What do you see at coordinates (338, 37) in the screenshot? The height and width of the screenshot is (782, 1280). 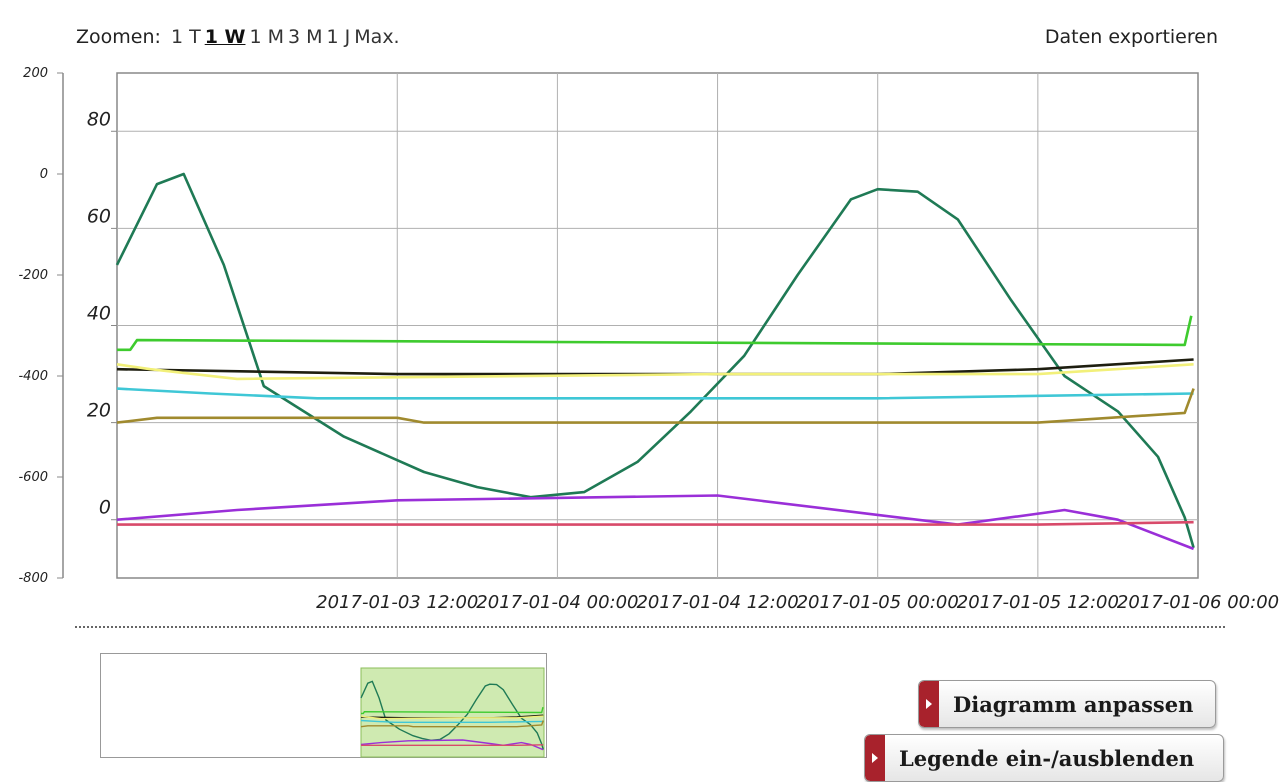 I see `zoom-option: 1 J` at bounding box center [338, 37].